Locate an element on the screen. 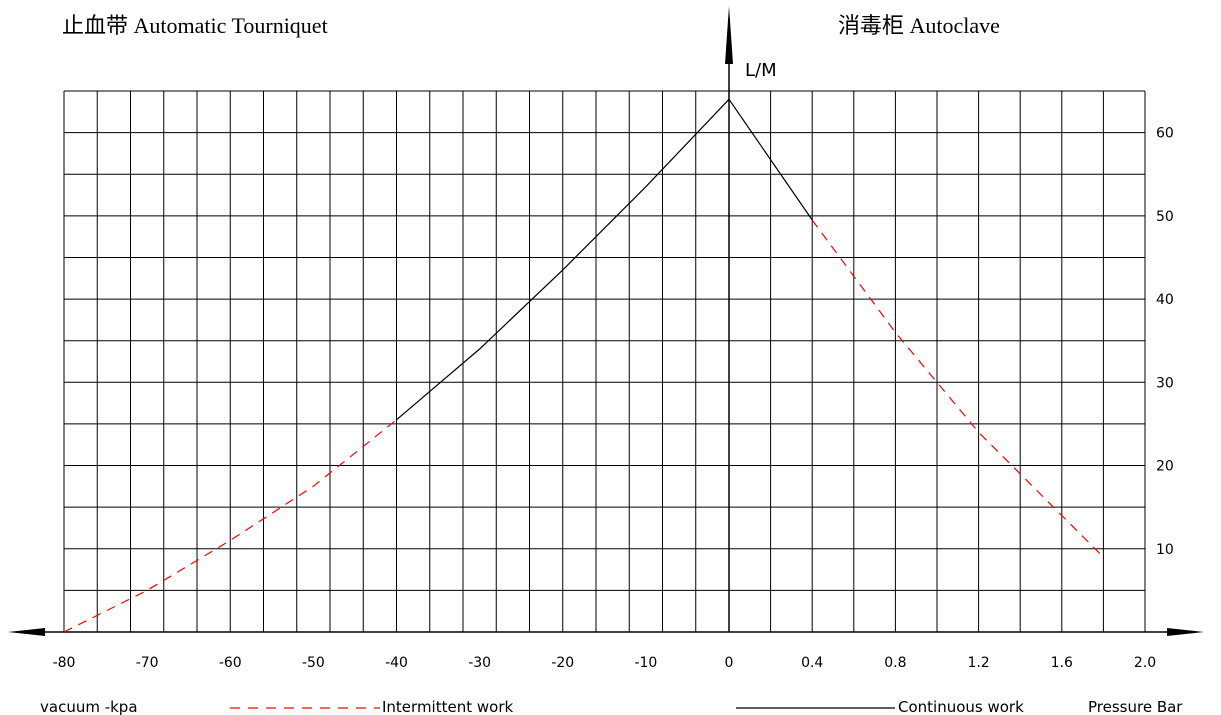 The image size is (1221, 715). y-tick-label: 20 is located at coordinates (1165, 467).